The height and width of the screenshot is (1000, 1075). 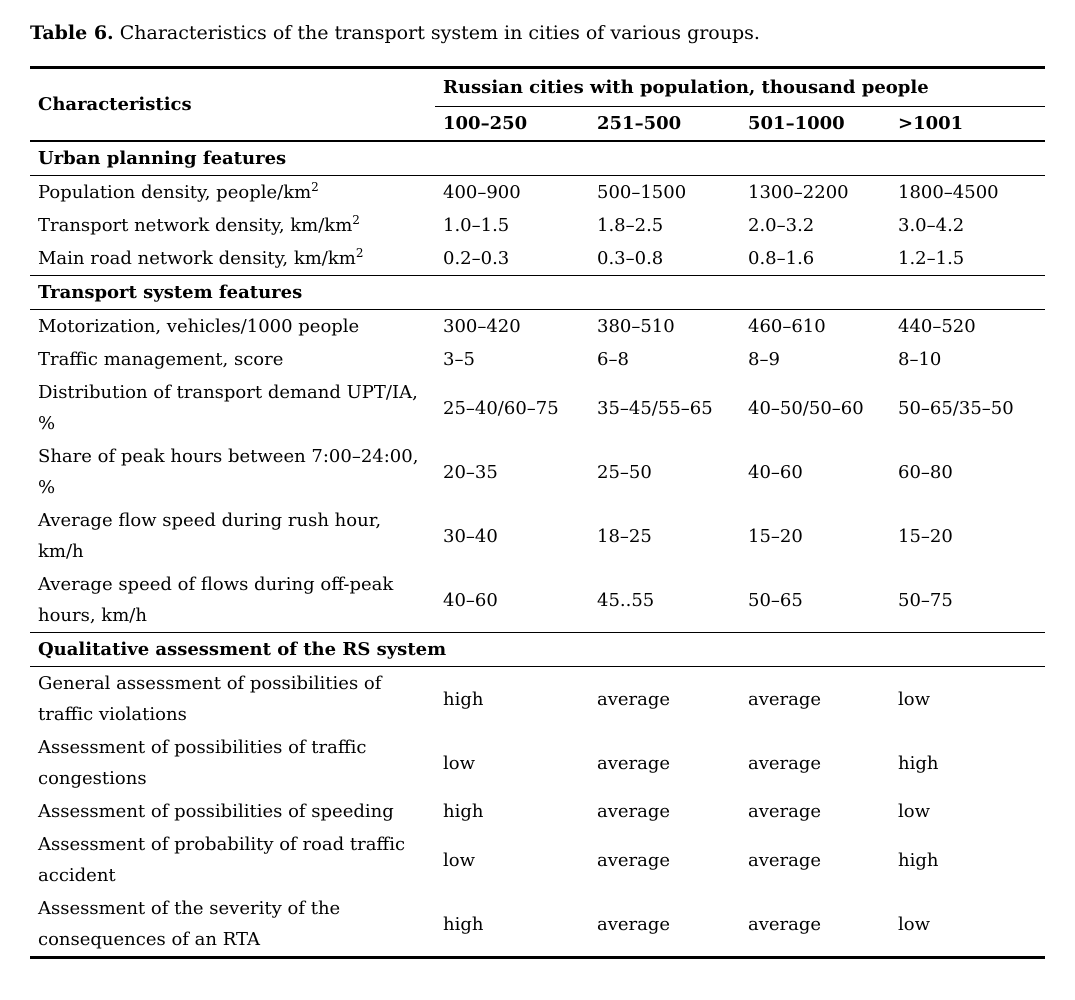 I want to click on column-header: 251–500, so click(x=664, y=124).